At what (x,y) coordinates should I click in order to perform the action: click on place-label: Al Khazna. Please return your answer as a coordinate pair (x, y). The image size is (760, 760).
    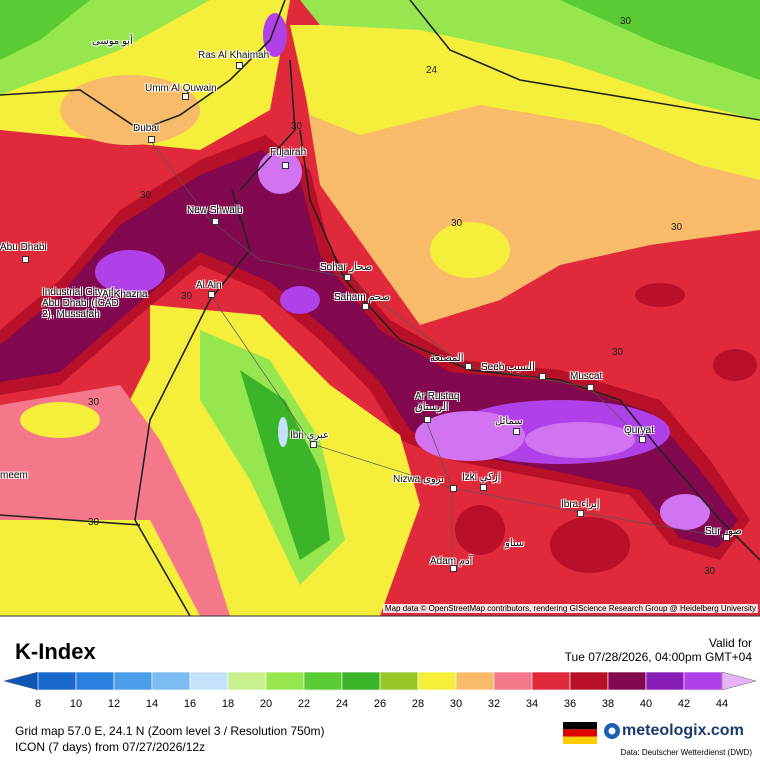
    Looking at the image, I should click on (125, 294).